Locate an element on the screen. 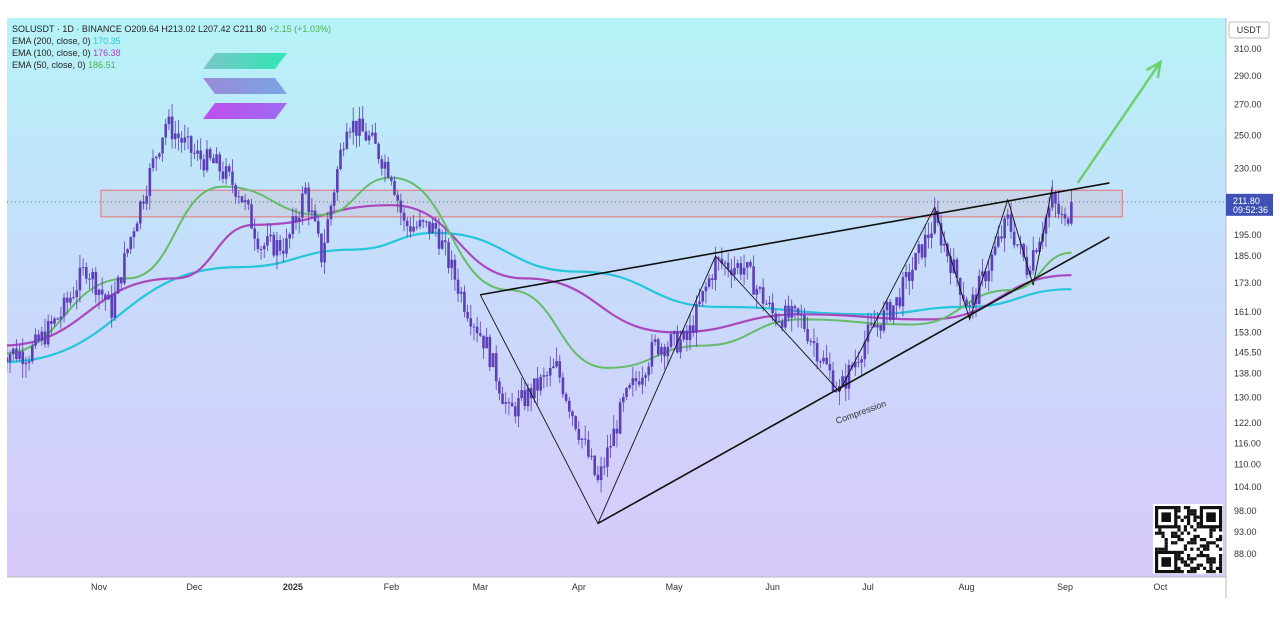 Image resolution: width=1280 pixels, height=639 pixels. symbol-label: SOLUSDT · 1D · BINANCE is located at coordinates (67, 29).